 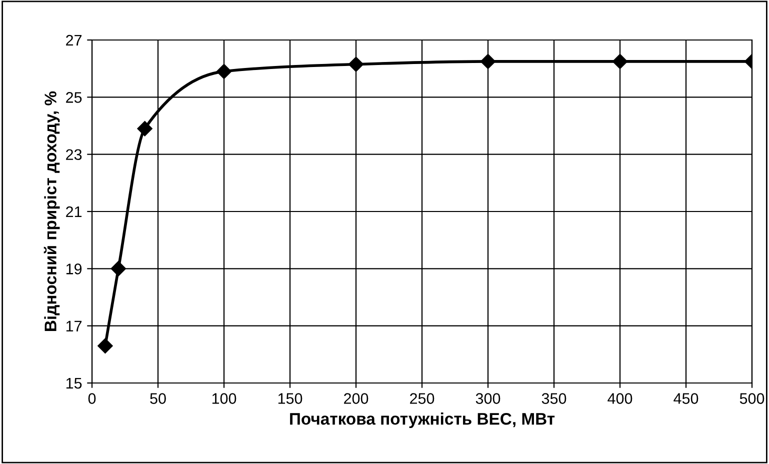 I want to click on x-tick-label: 0, so click(x=92, y=398).